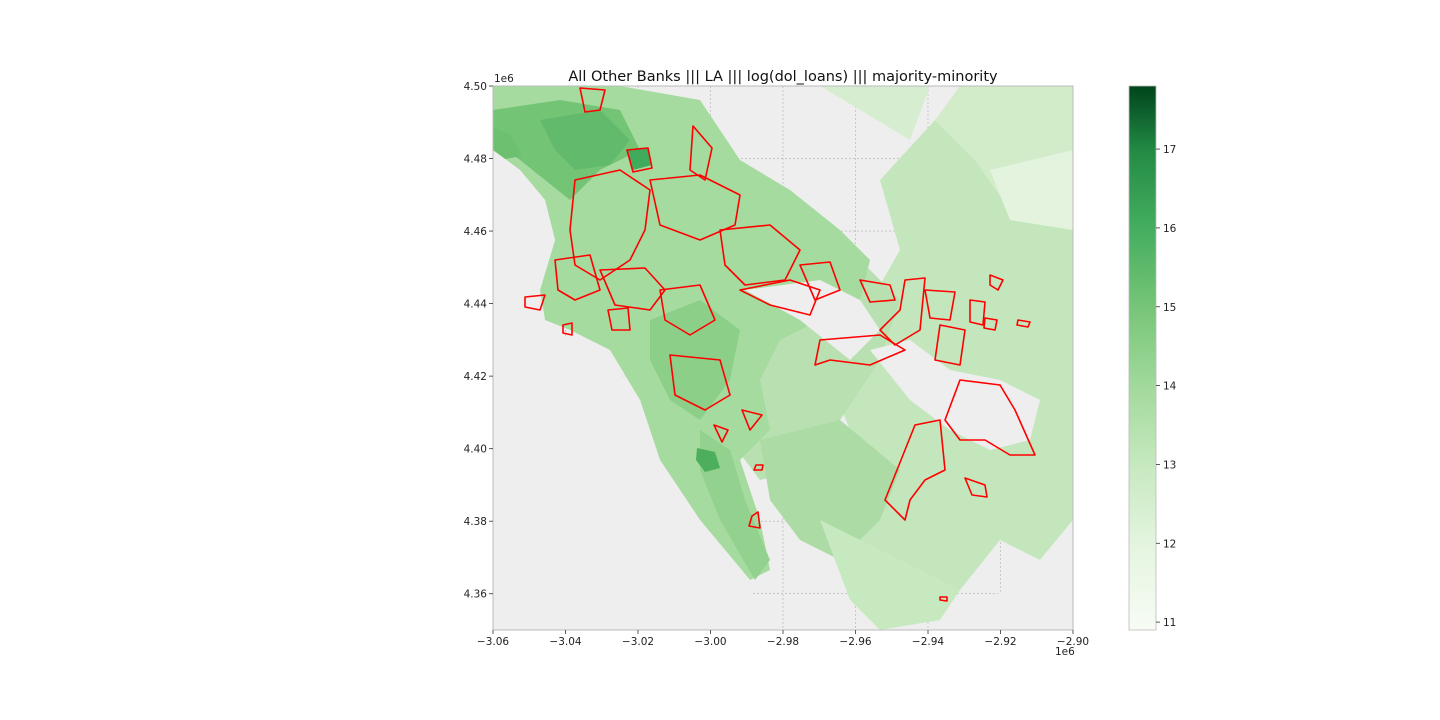 This screenshot has width=1440, height=720. What do you see at coordinates (1169, 544) in the screenshot?
I see `colorbar-tick-label: 12` at bounding box center [1169, 544].